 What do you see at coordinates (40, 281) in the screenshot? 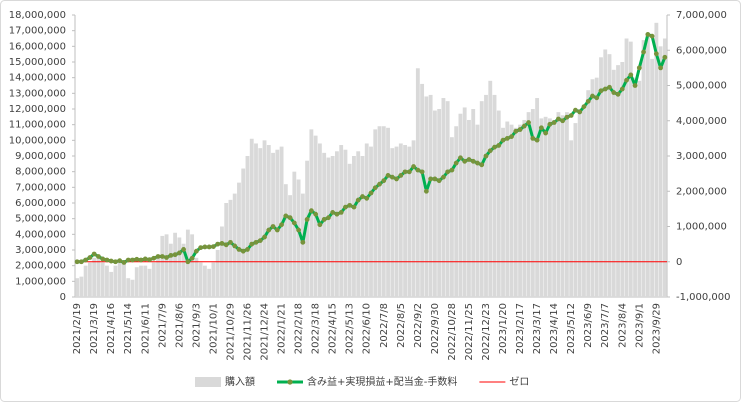
I see `y-tick-label: 1,000,000` at bounding box center [40, 281].